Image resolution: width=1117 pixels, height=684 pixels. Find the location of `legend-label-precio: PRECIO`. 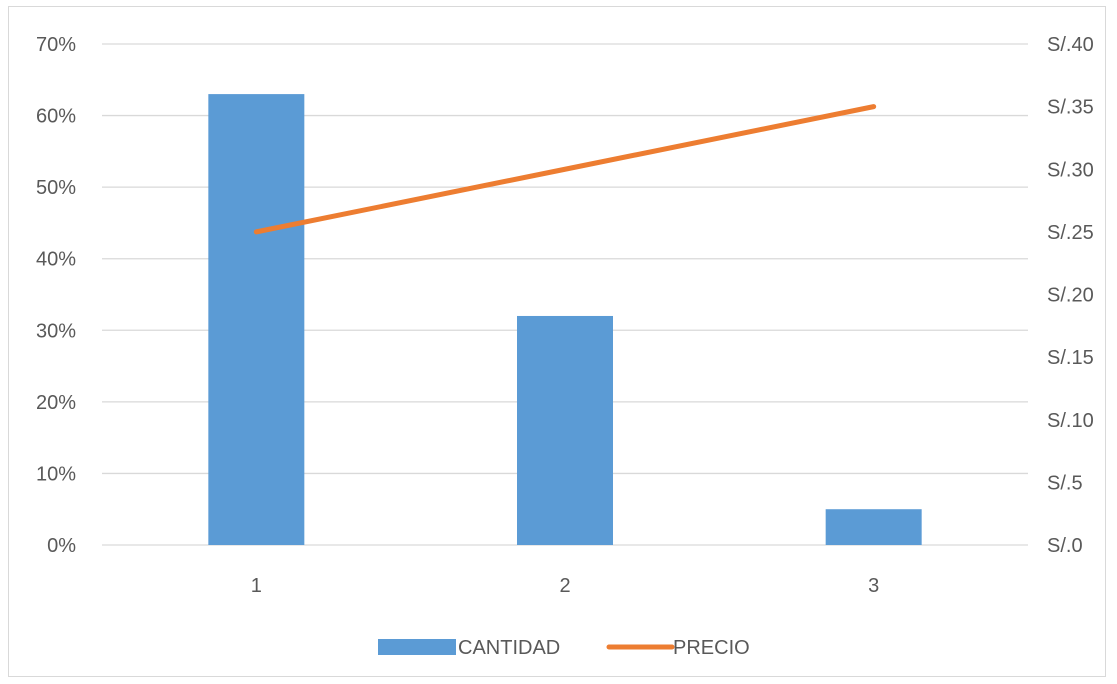

legend-label-precio: PRECIO is located at coordinates (711, 648).